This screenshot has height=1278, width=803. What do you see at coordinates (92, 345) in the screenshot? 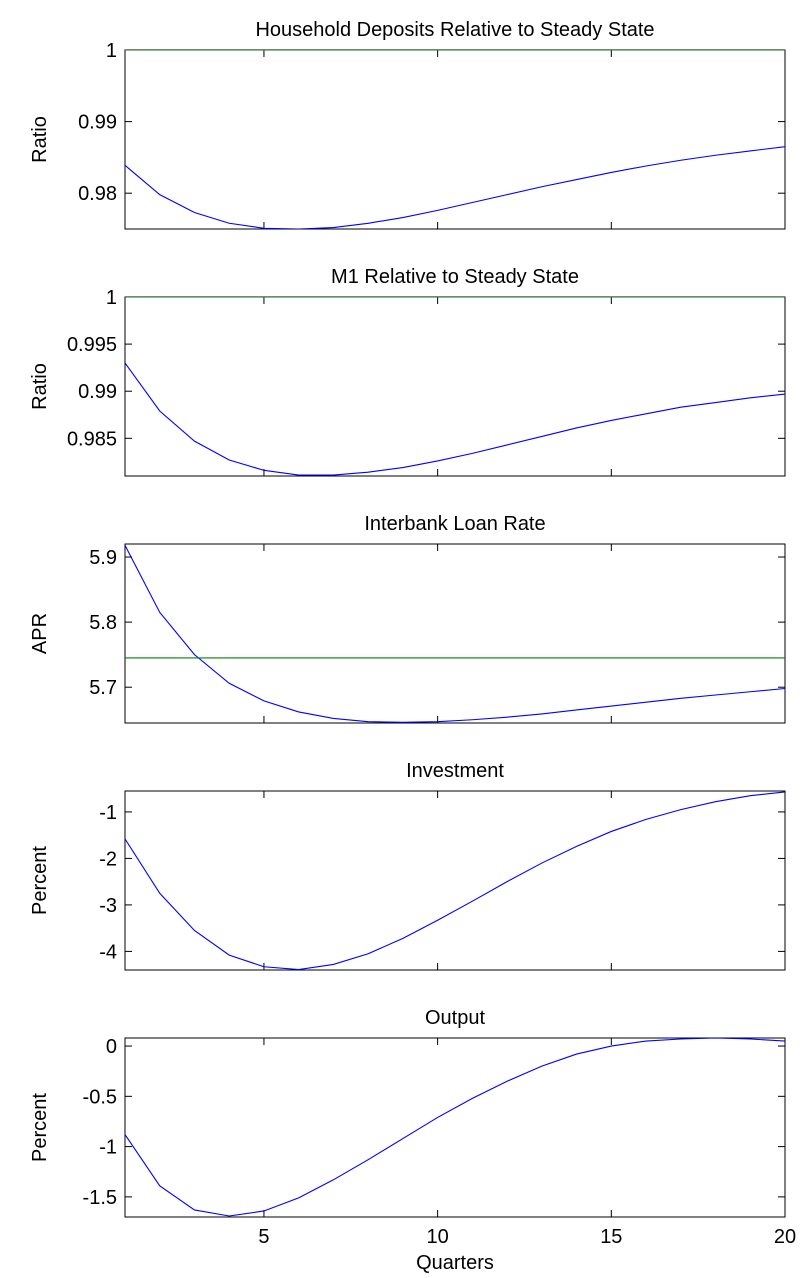
I see `y-tick-label: 0.995` at bounding box center [92, 345].